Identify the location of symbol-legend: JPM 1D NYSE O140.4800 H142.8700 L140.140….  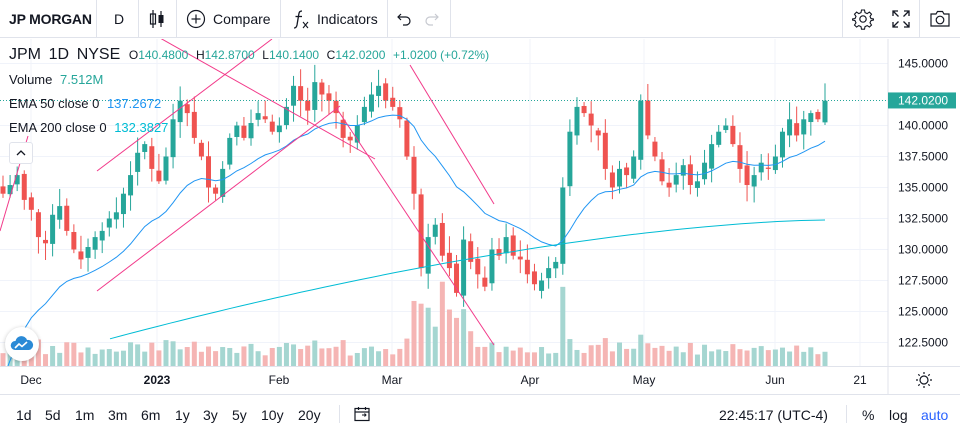
(249, 55).